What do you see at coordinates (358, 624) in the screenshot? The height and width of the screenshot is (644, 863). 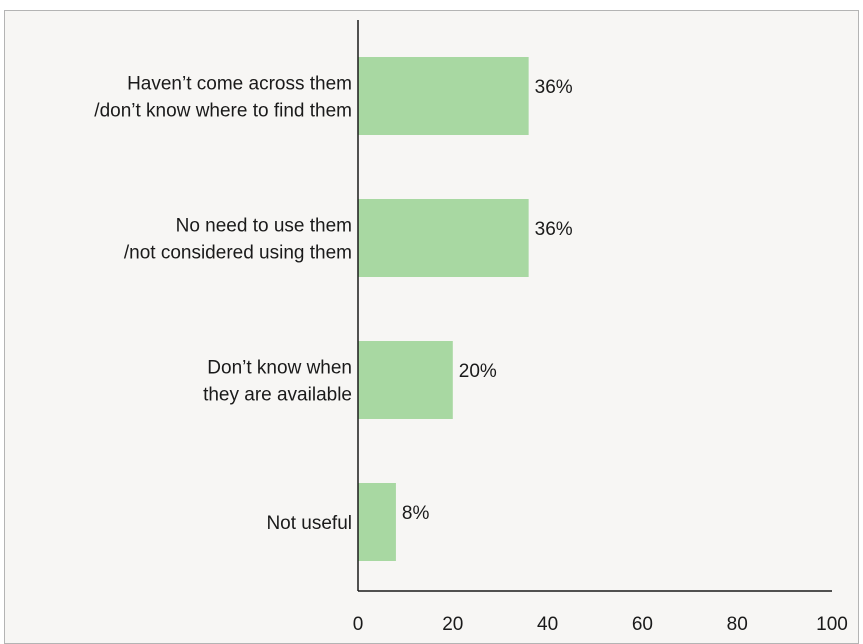 I see `x-tick-label: 0` at bounding box center [358, 624].